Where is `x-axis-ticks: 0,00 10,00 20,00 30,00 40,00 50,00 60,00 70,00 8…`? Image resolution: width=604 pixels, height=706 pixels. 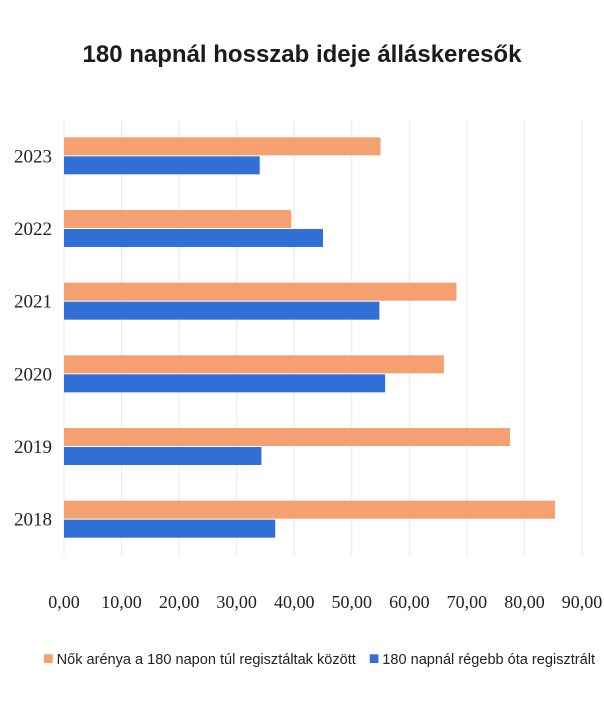 x-axis-ticks: 0,00 10,00 20,00 30,00 40,00 50,00 60,00 70,00 8… is located at coordinates (325, 602).